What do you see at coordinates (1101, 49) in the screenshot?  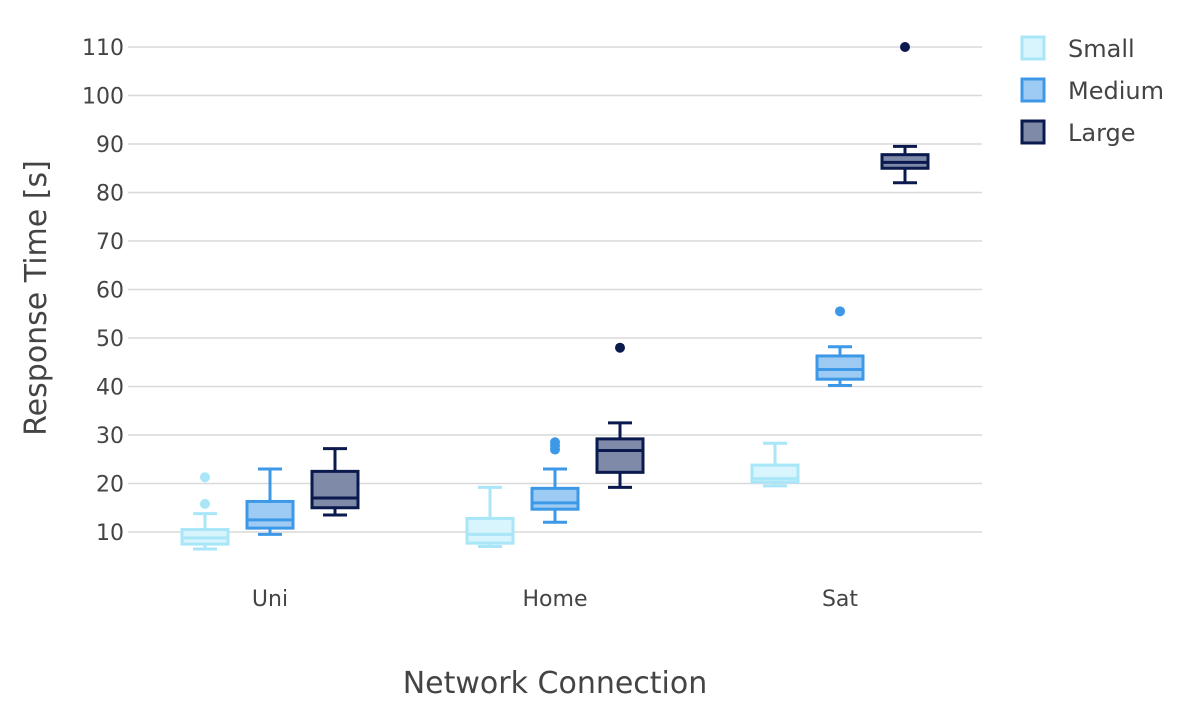 I see `legend-label: Small` at bounding box center [1101, 49].